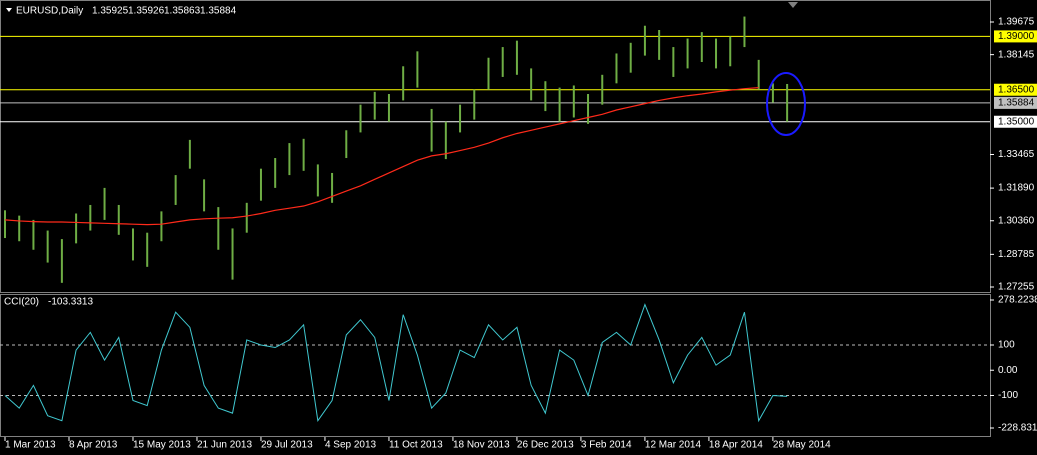  What do you see at coordinates (1008, 370) in the screenshot?
I see `y-tick-label: 0.00` at bounding box center [1008, 370].